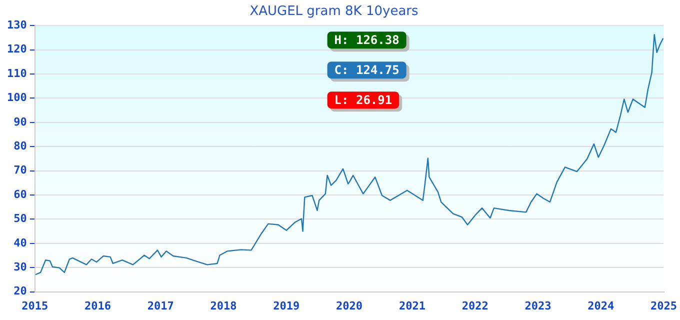 This screenshot has height=320, width=680. I want to click on annotation: C: 124.75, so click(367, 70).